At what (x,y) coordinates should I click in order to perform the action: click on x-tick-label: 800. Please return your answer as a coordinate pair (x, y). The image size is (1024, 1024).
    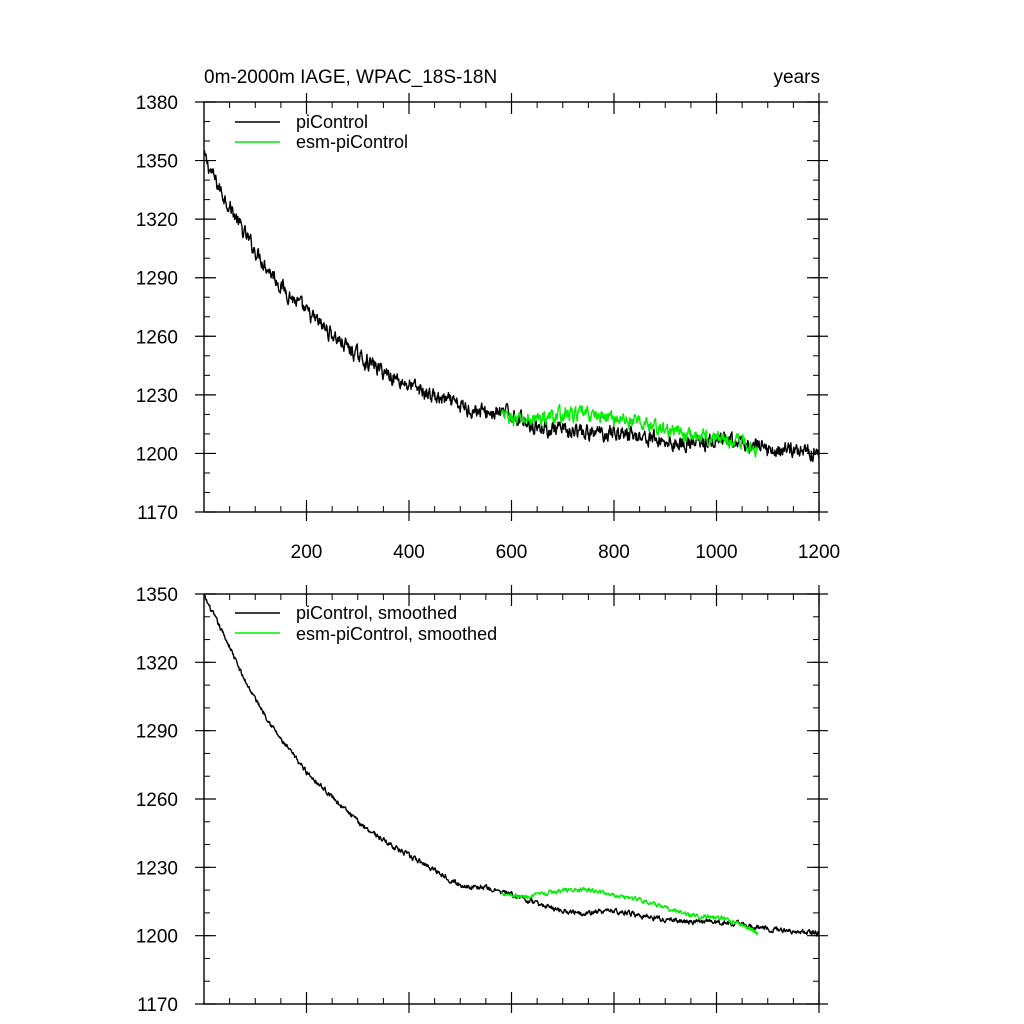
    Looking at the image, I should click on (614, 552).